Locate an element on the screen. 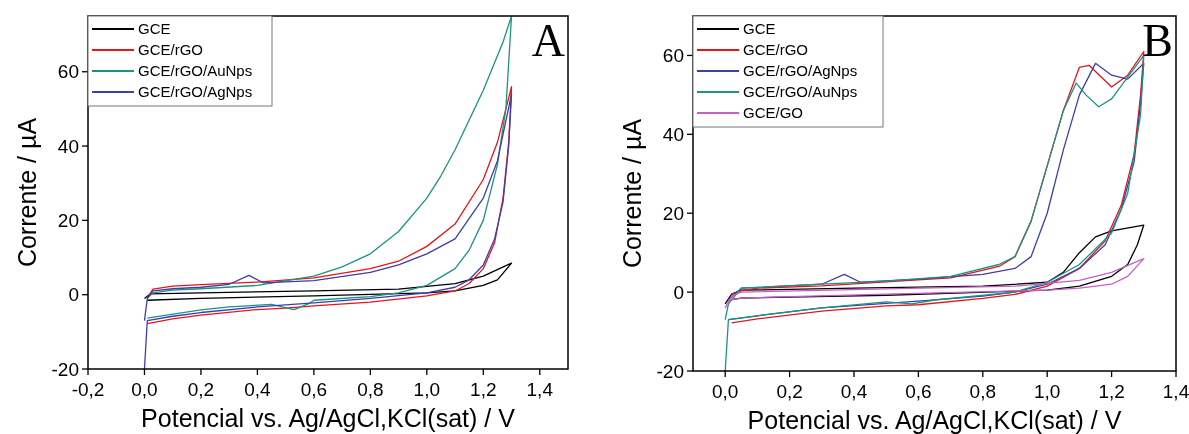 The width and height of the screenshot is (1189, 434). chart-title: B is located at coordinates (1157, 40).